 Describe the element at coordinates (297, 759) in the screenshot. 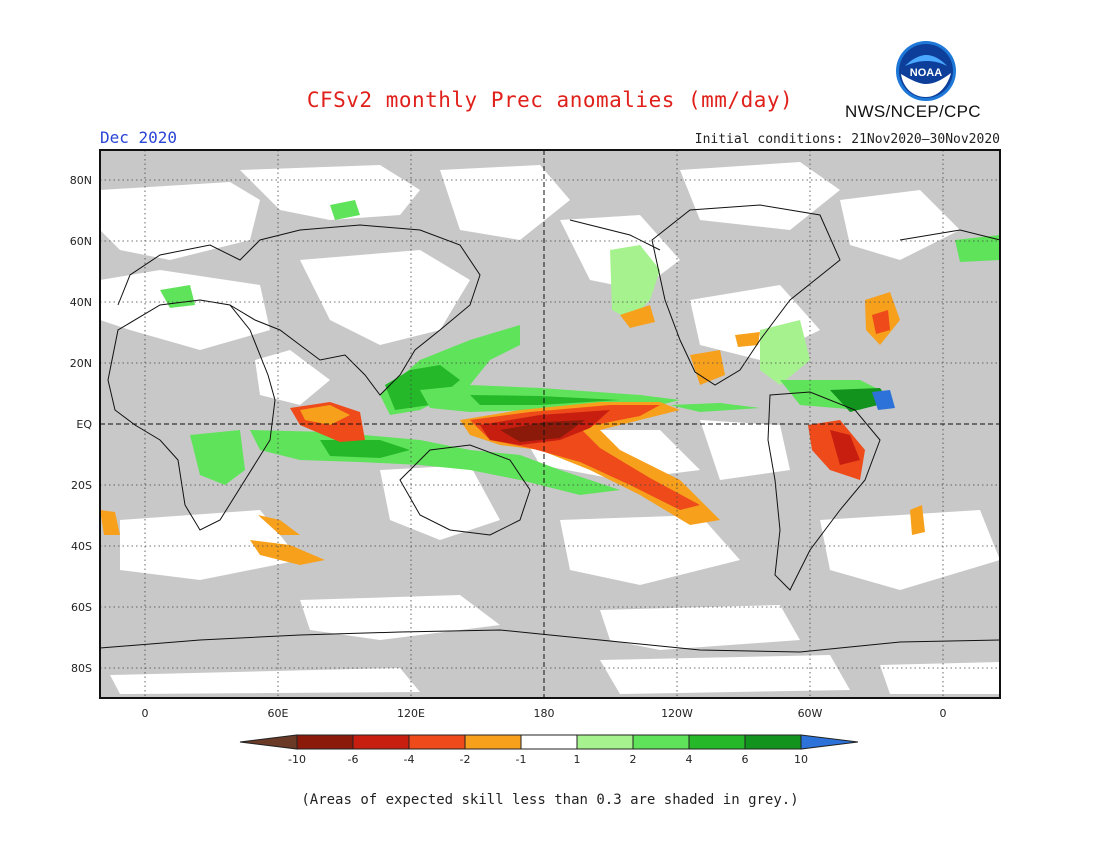

I see `colorbar-tick-label: -10` at that location.